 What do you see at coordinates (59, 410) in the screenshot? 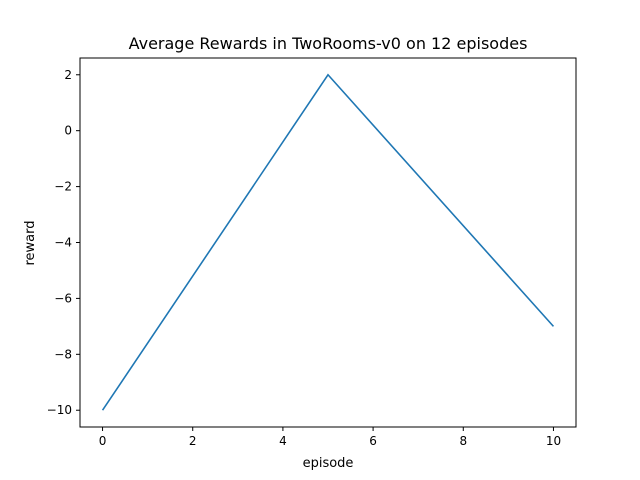
I see `y-tick-label: −10` at bounding box center [59, 410].